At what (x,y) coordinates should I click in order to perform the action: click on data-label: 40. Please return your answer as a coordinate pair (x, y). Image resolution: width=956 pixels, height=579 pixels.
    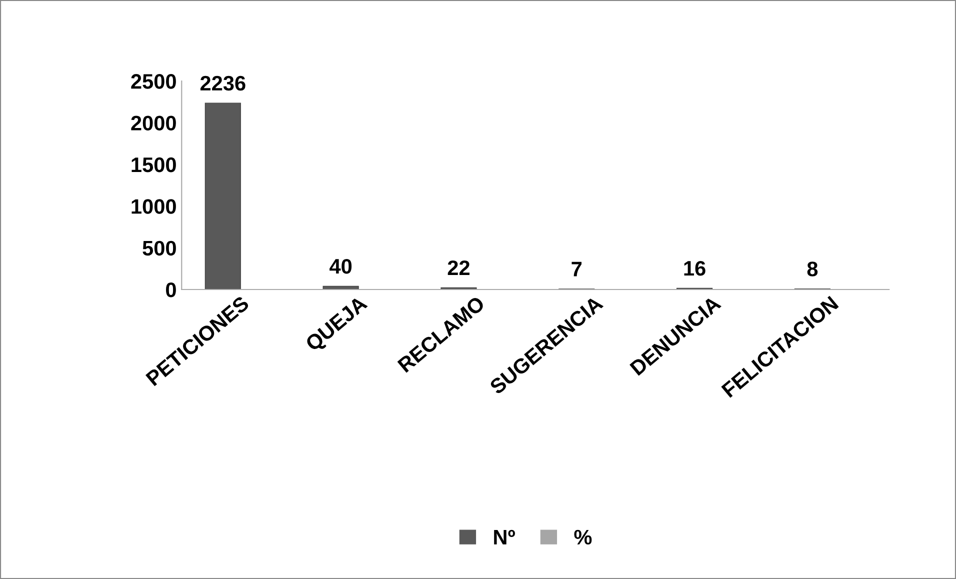
    Looking at the image, I should click on (341, 266).